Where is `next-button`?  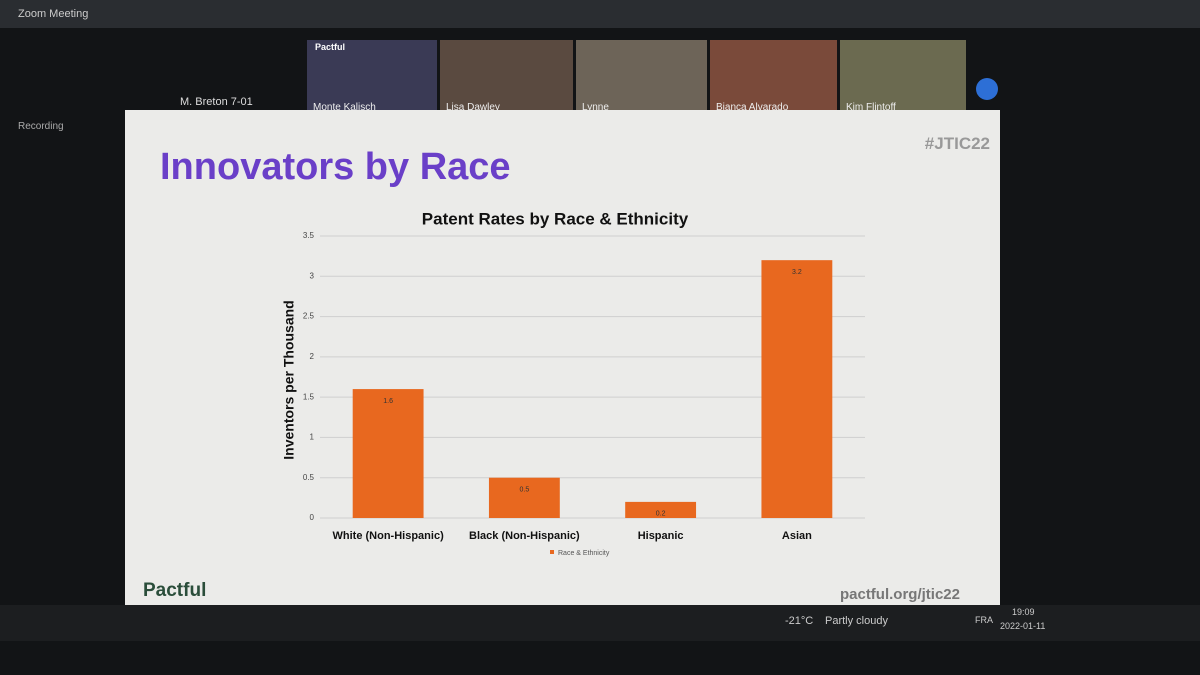
next-button is located at coordinates (987, 89).